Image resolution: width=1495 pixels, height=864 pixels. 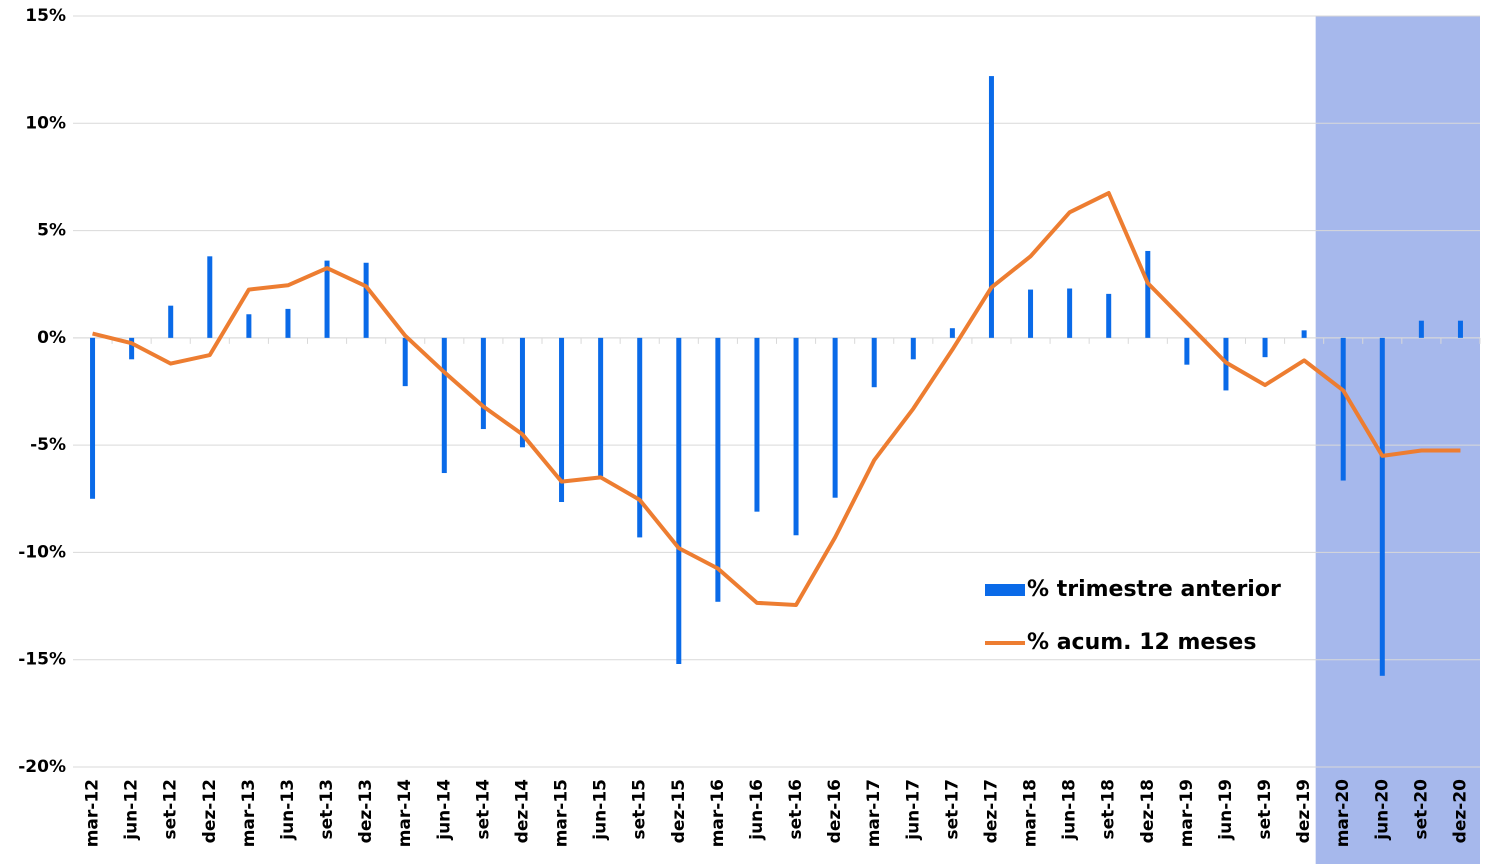 I want to click on x-tick-label: jun-20, so click(x=1382, y=810).